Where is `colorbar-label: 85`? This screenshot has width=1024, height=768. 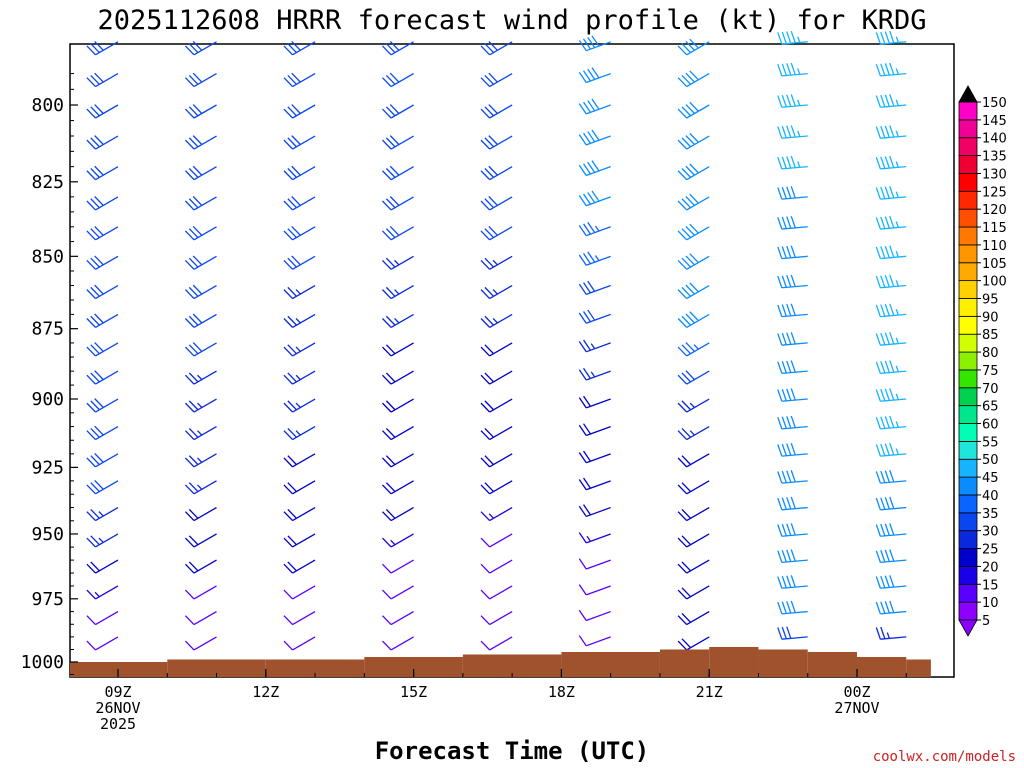 colorbar-label: 85 is located at coordinates (990, 335).